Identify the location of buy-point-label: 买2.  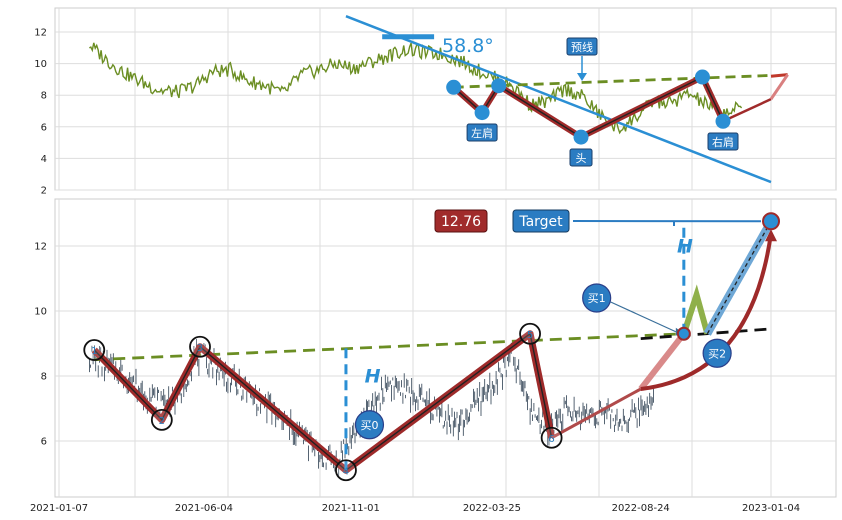
(717, 353).